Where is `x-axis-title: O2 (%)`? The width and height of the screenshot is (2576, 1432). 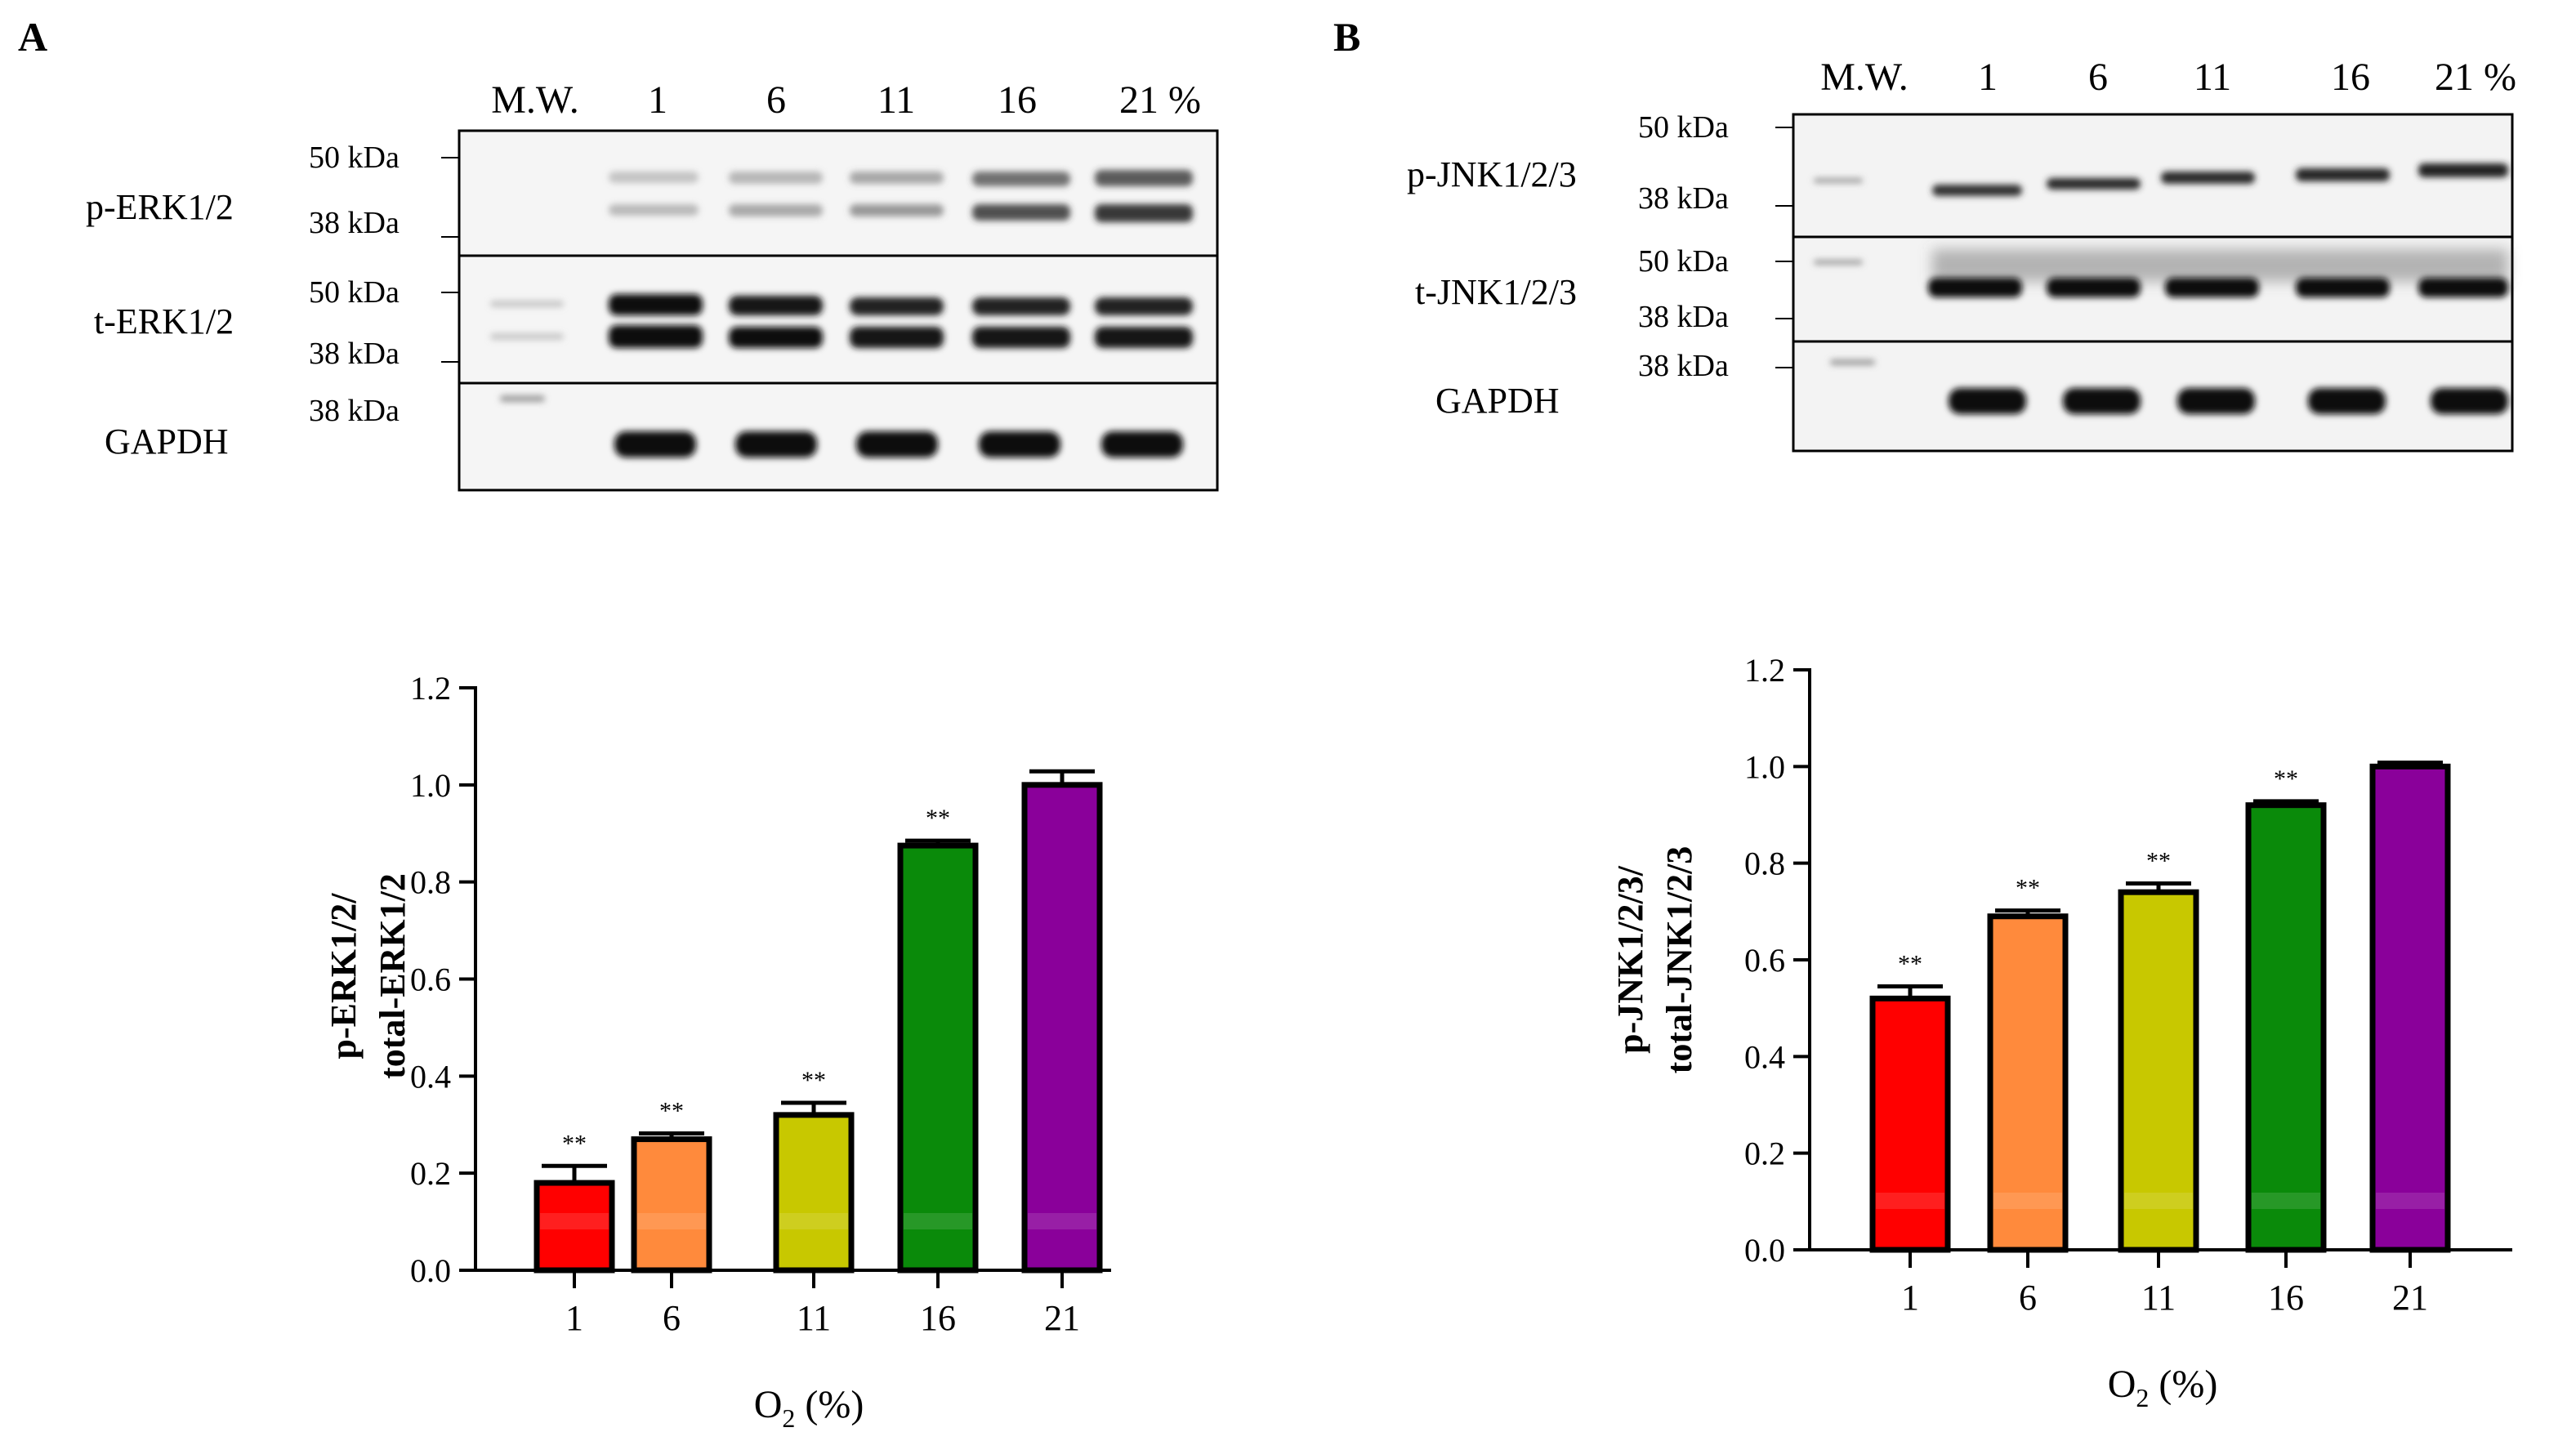 x-axis-title: O2 (%) is located at coordinates (809, 1407).